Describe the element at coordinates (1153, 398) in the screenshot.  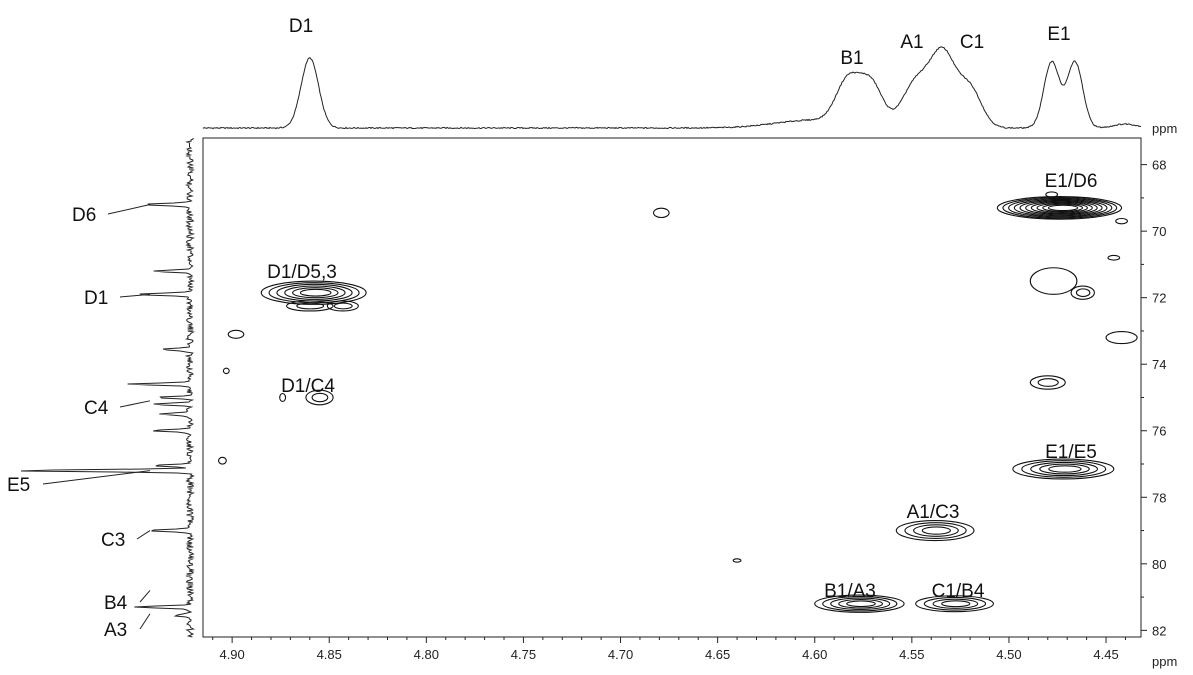
I see `y-axis: 68 70 72 74 76 78 80 82` at that location.